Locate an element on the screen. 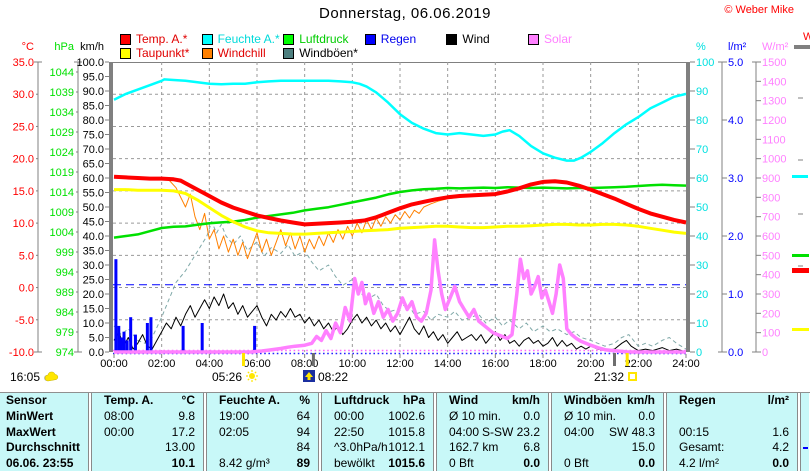  x-axis-label: 10:00 is located at coordinates (353, 364).